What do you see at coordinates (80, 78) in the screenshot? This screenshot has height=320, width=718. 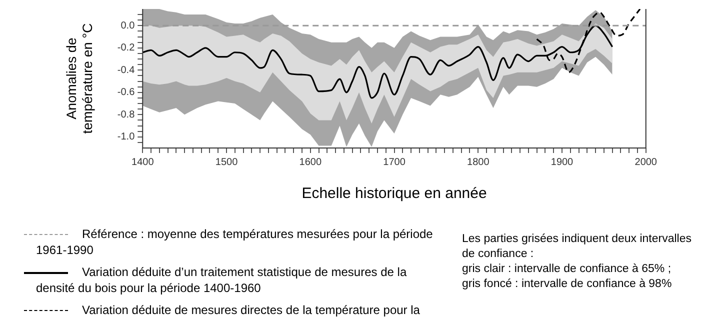 I see `y-axis-title: Anomalies de température en °C` at bounding box center [80, 78].